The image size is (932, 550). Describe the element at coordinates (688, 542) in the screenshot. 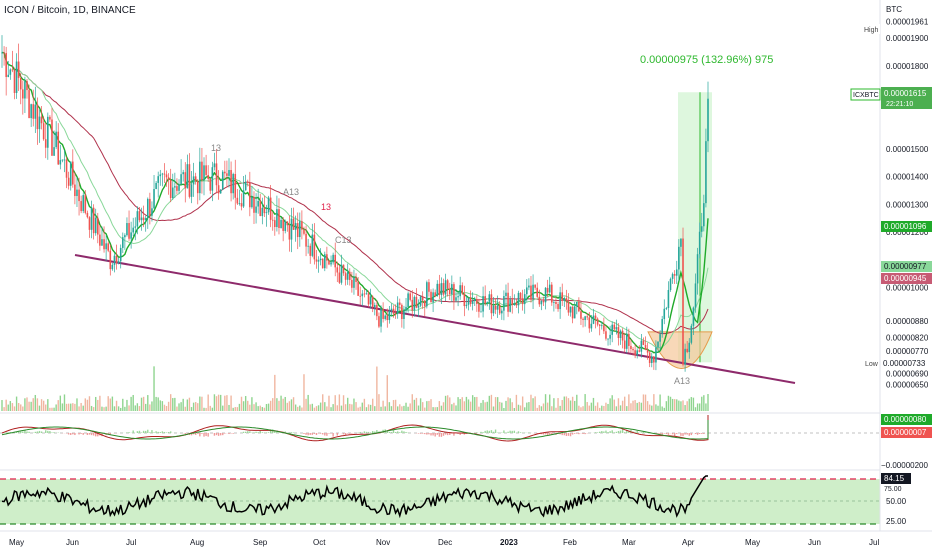

I see `time-tick-label: Apr` at that location.